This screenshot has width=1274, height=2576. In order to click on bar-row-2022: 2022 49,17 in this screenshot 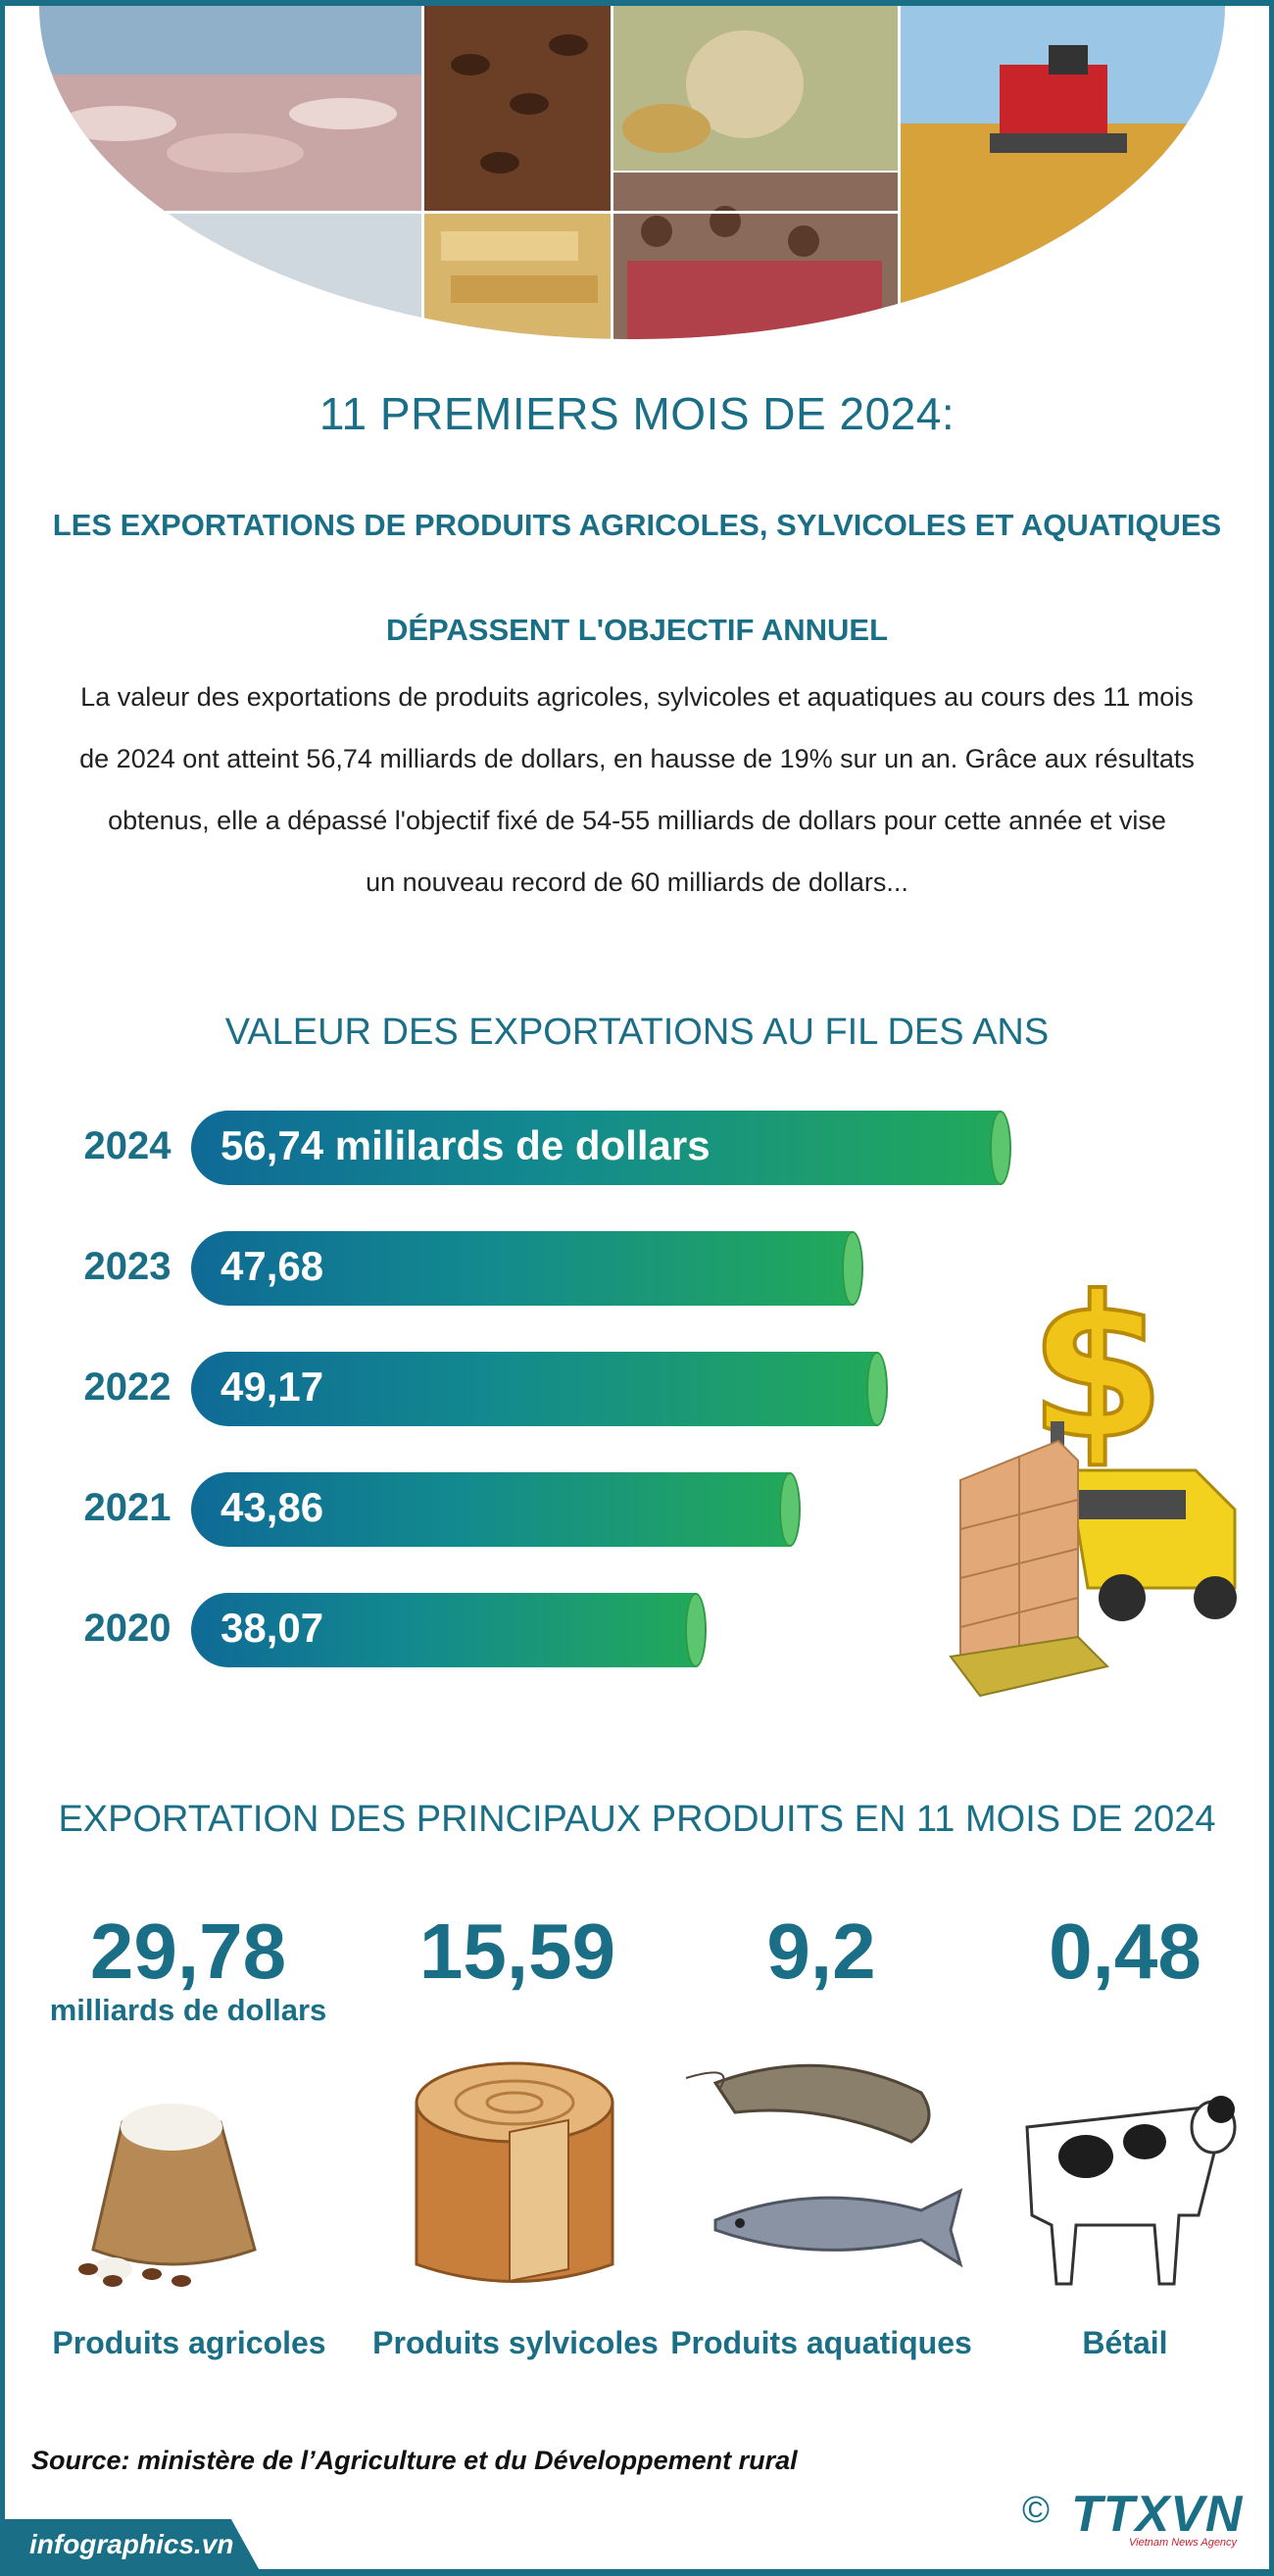, I will do `click(637, 1389)`.